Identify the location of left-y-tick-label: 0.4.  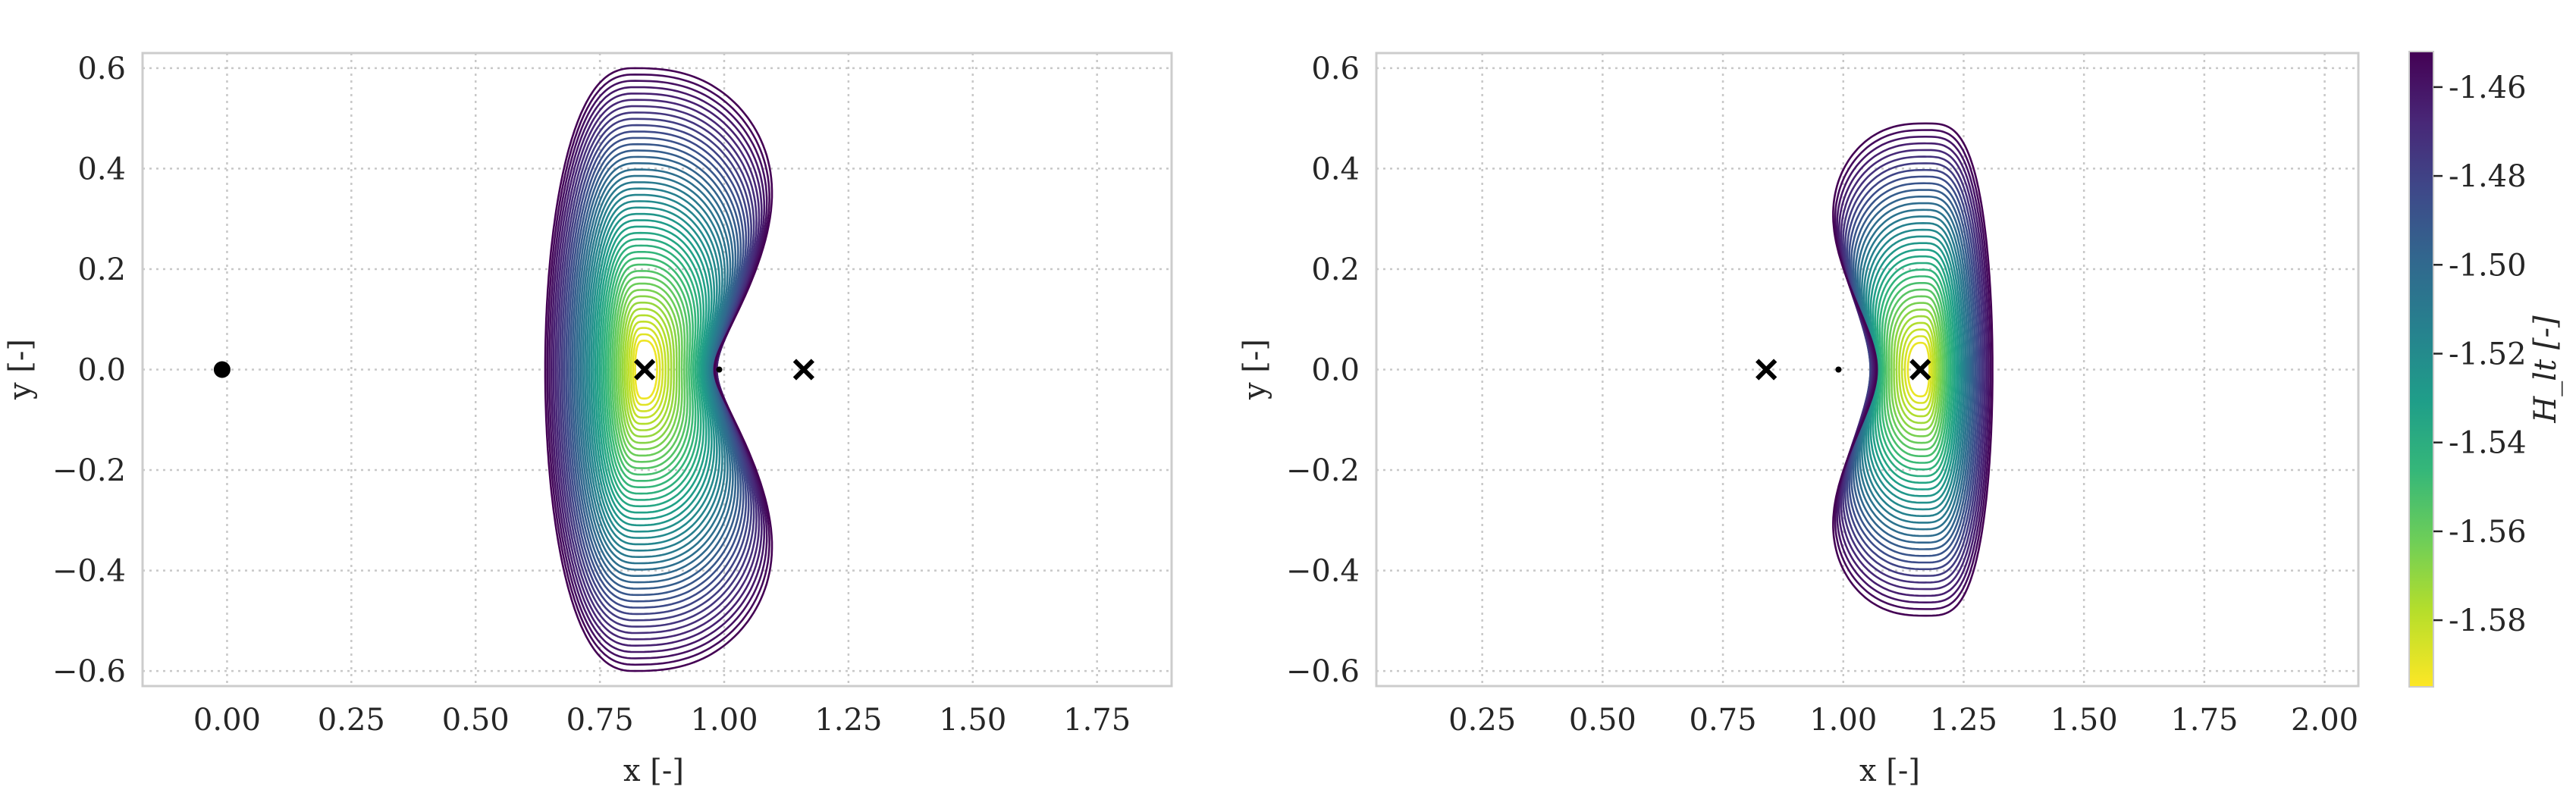
(101, 169).